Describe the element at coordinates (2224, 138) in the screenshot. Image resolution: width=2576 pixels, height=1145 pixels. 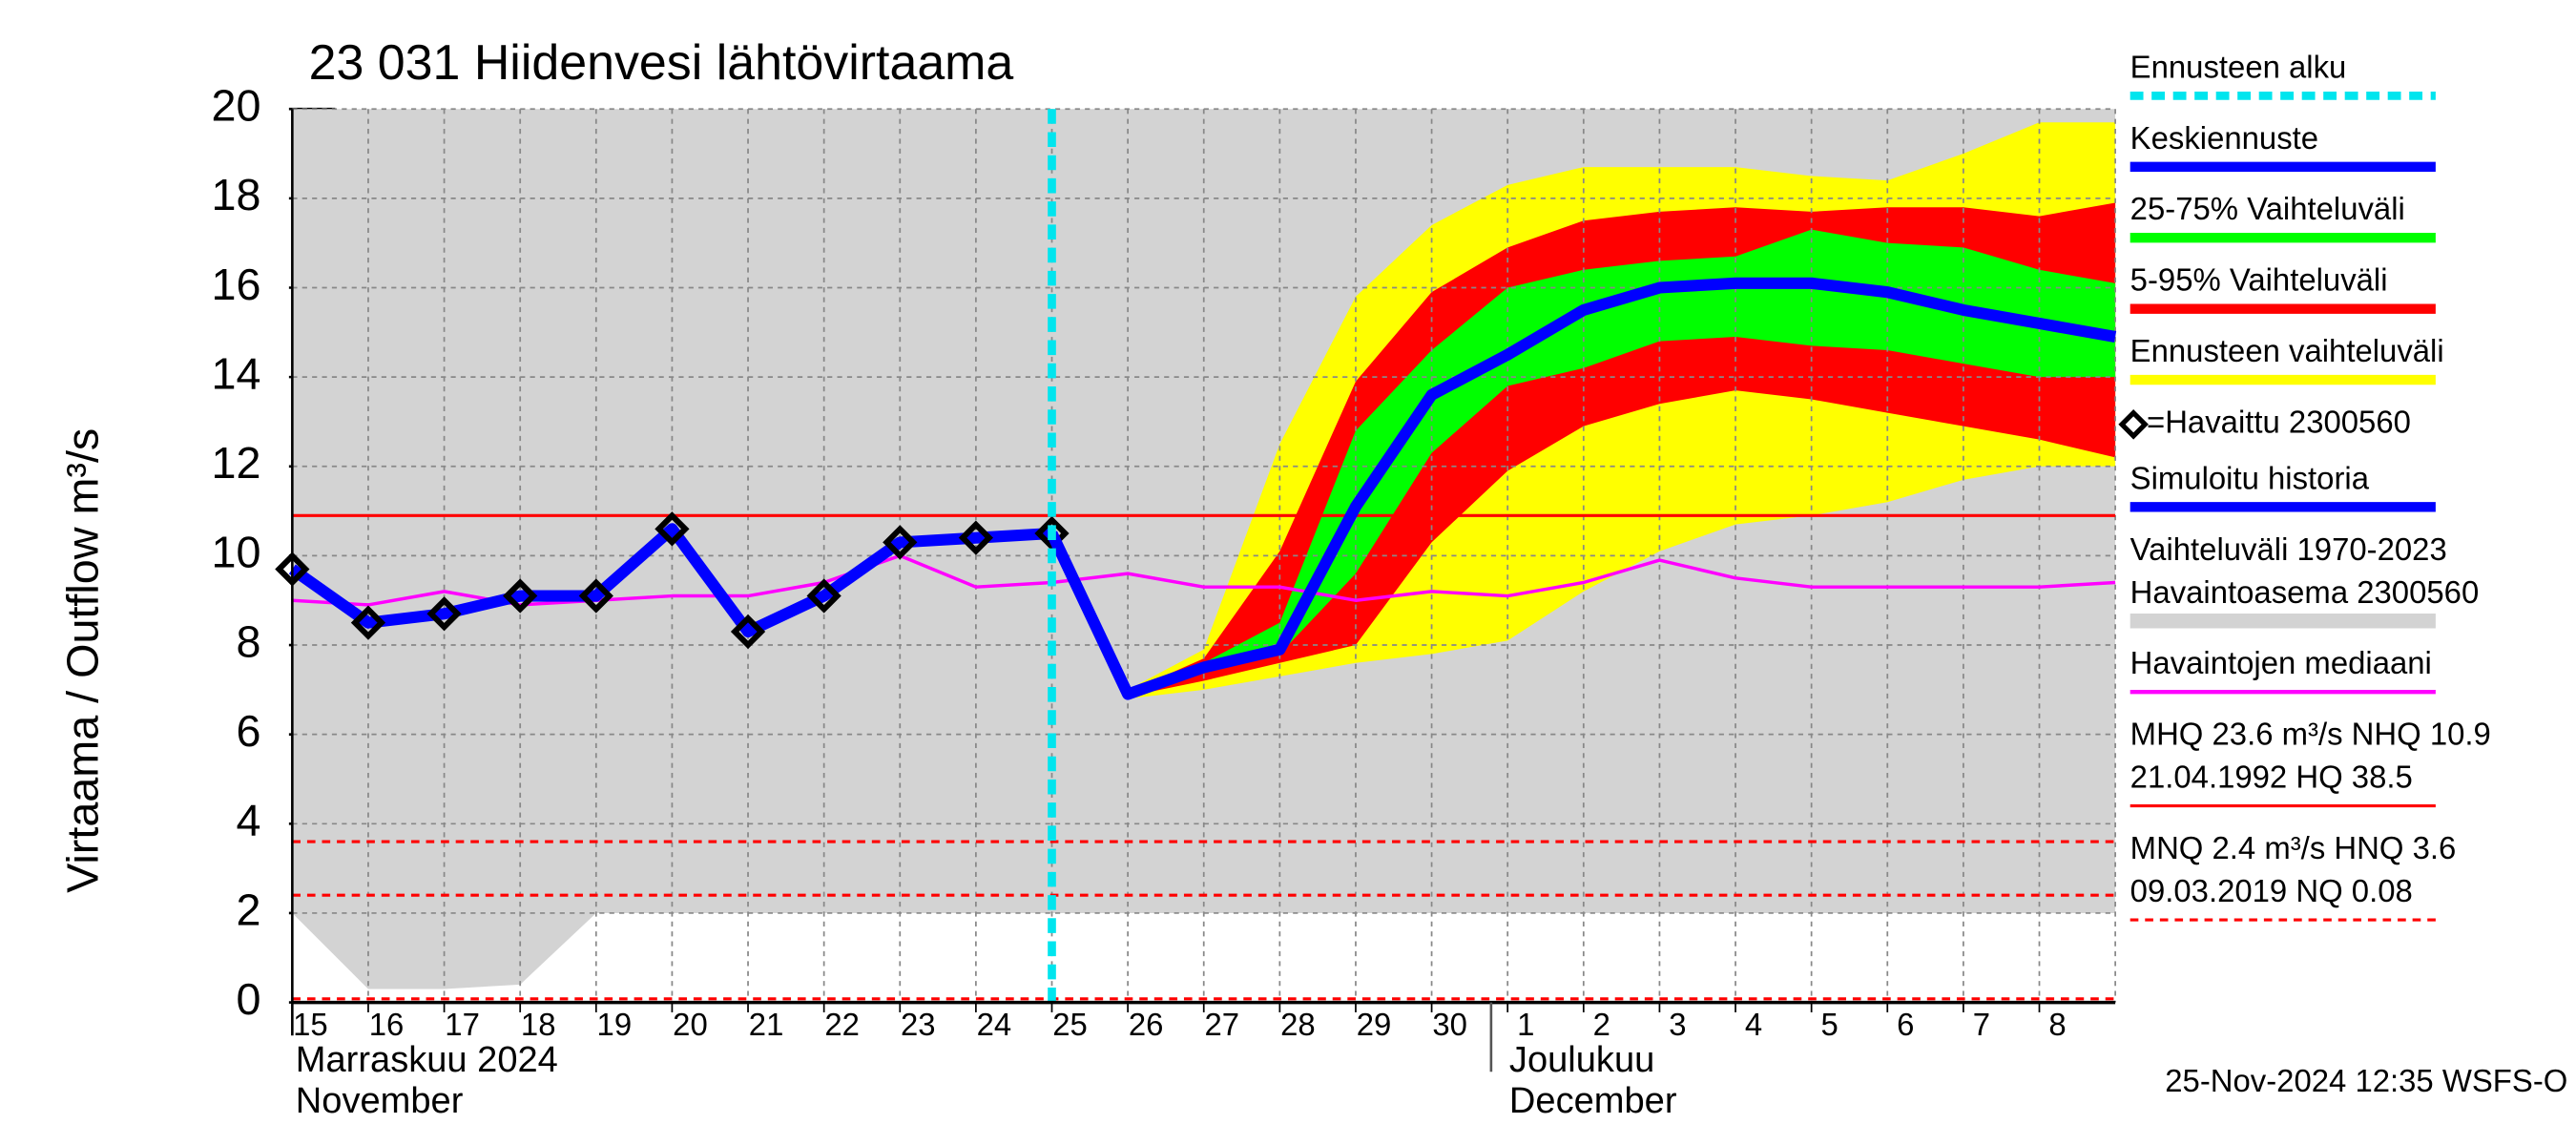
I see `legend-label: Keskiennuste` at that location.